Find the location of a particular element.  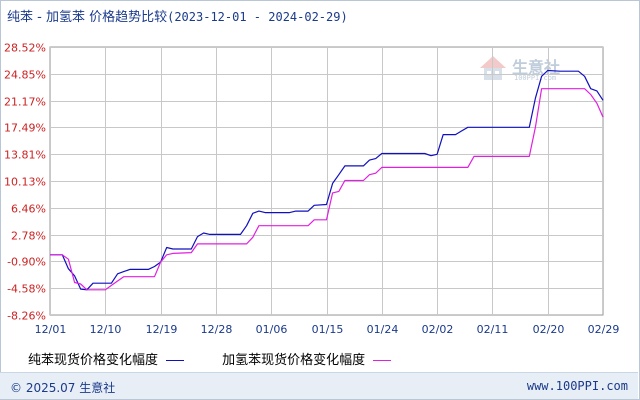

x-tick-label: 12/19 is located at coordinates (162, 329).